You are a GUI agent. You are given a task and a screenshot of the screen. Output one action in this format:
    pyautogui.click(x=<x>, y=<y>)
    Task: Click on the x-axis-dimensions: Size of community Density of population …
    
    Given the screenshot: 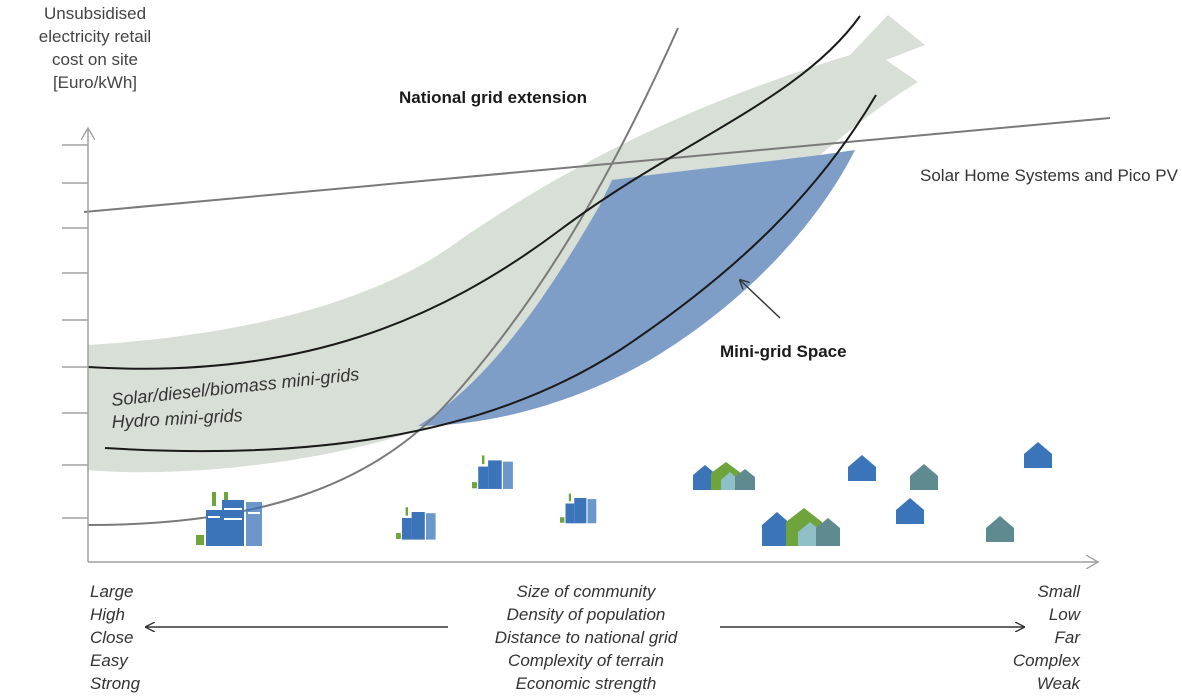 What is the action you would take?
    pyautogui.click(x=586, y=637)
    